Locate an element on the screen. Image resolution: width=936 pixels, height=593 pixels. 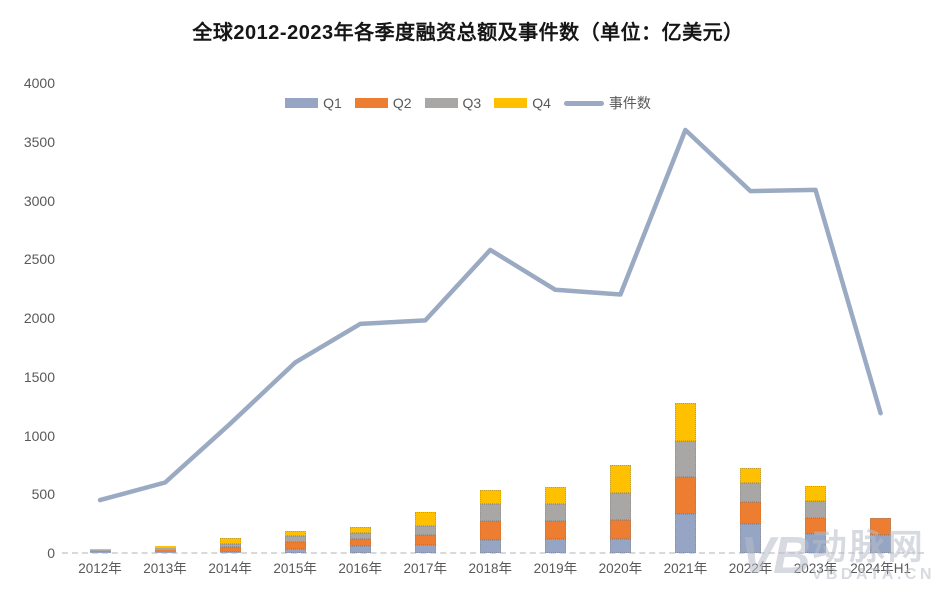
bar-2016年 is located at coordinates (360, 539).